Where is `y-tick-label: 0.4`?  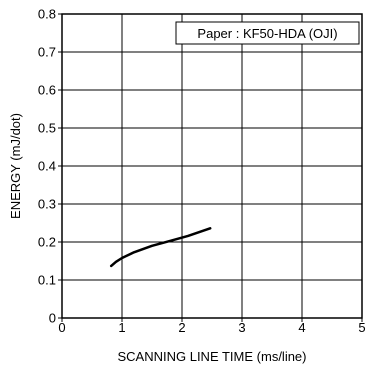
y-tick-label: 0.4 is located at coordinates (47, 166).